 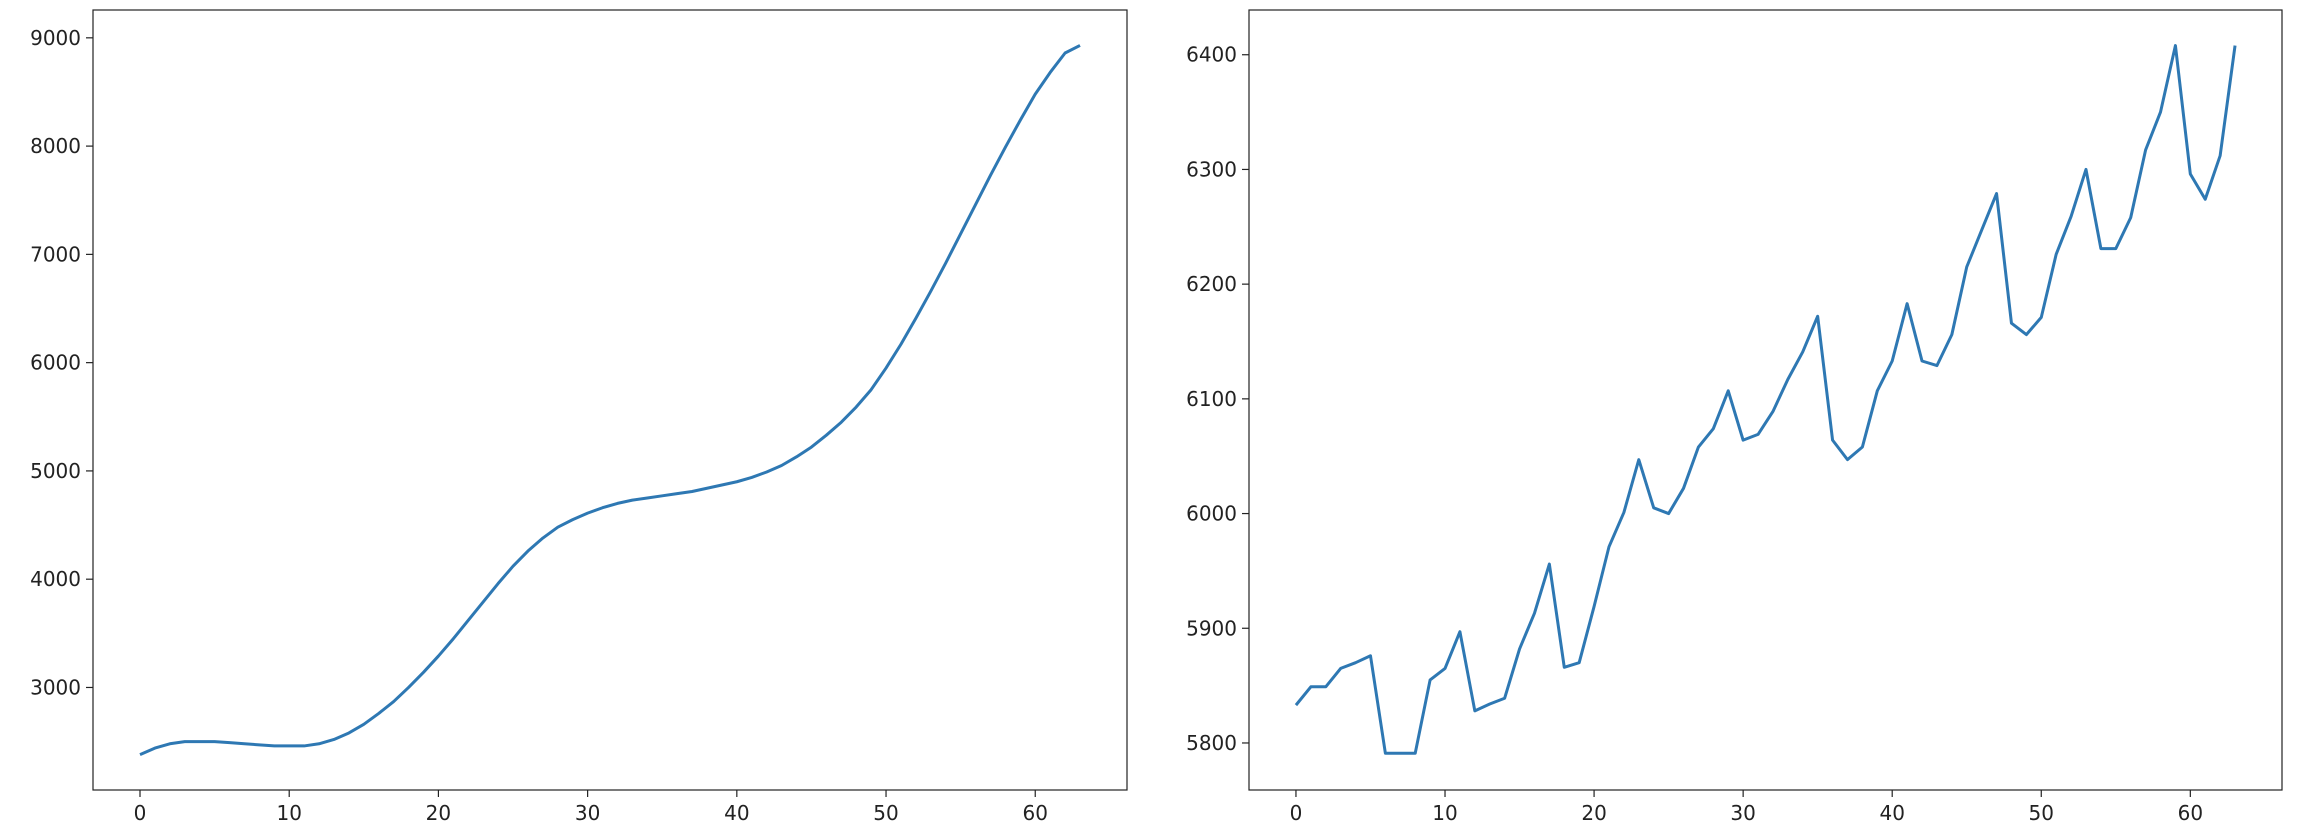 I want to click on y-tick-label: 5800, so click(x=1211, y=743).